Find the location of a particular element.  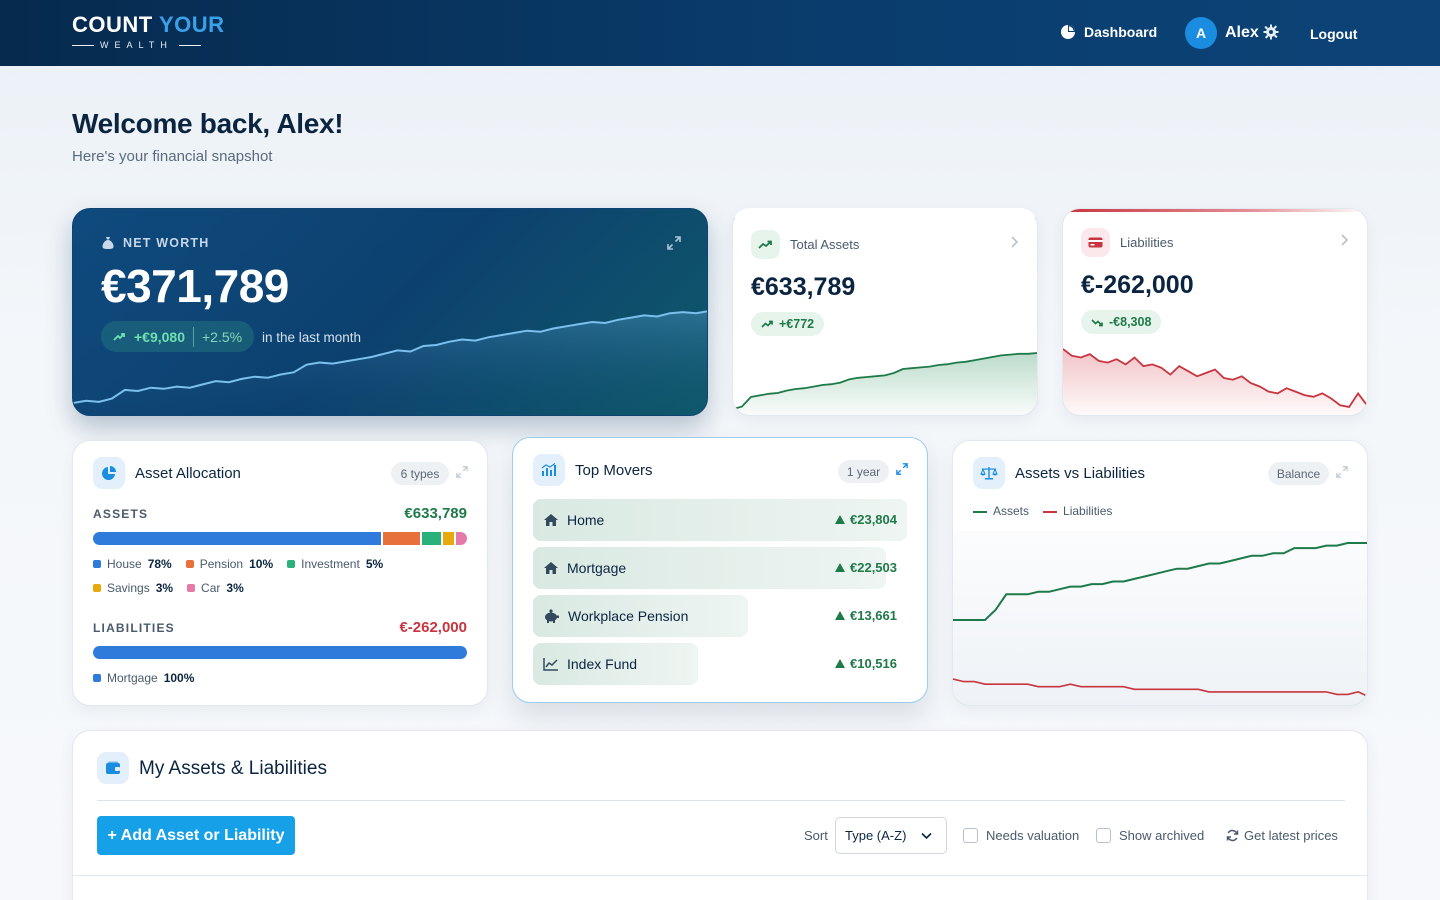

liabilities-trend-chart is located at coordinates (1215, 381).